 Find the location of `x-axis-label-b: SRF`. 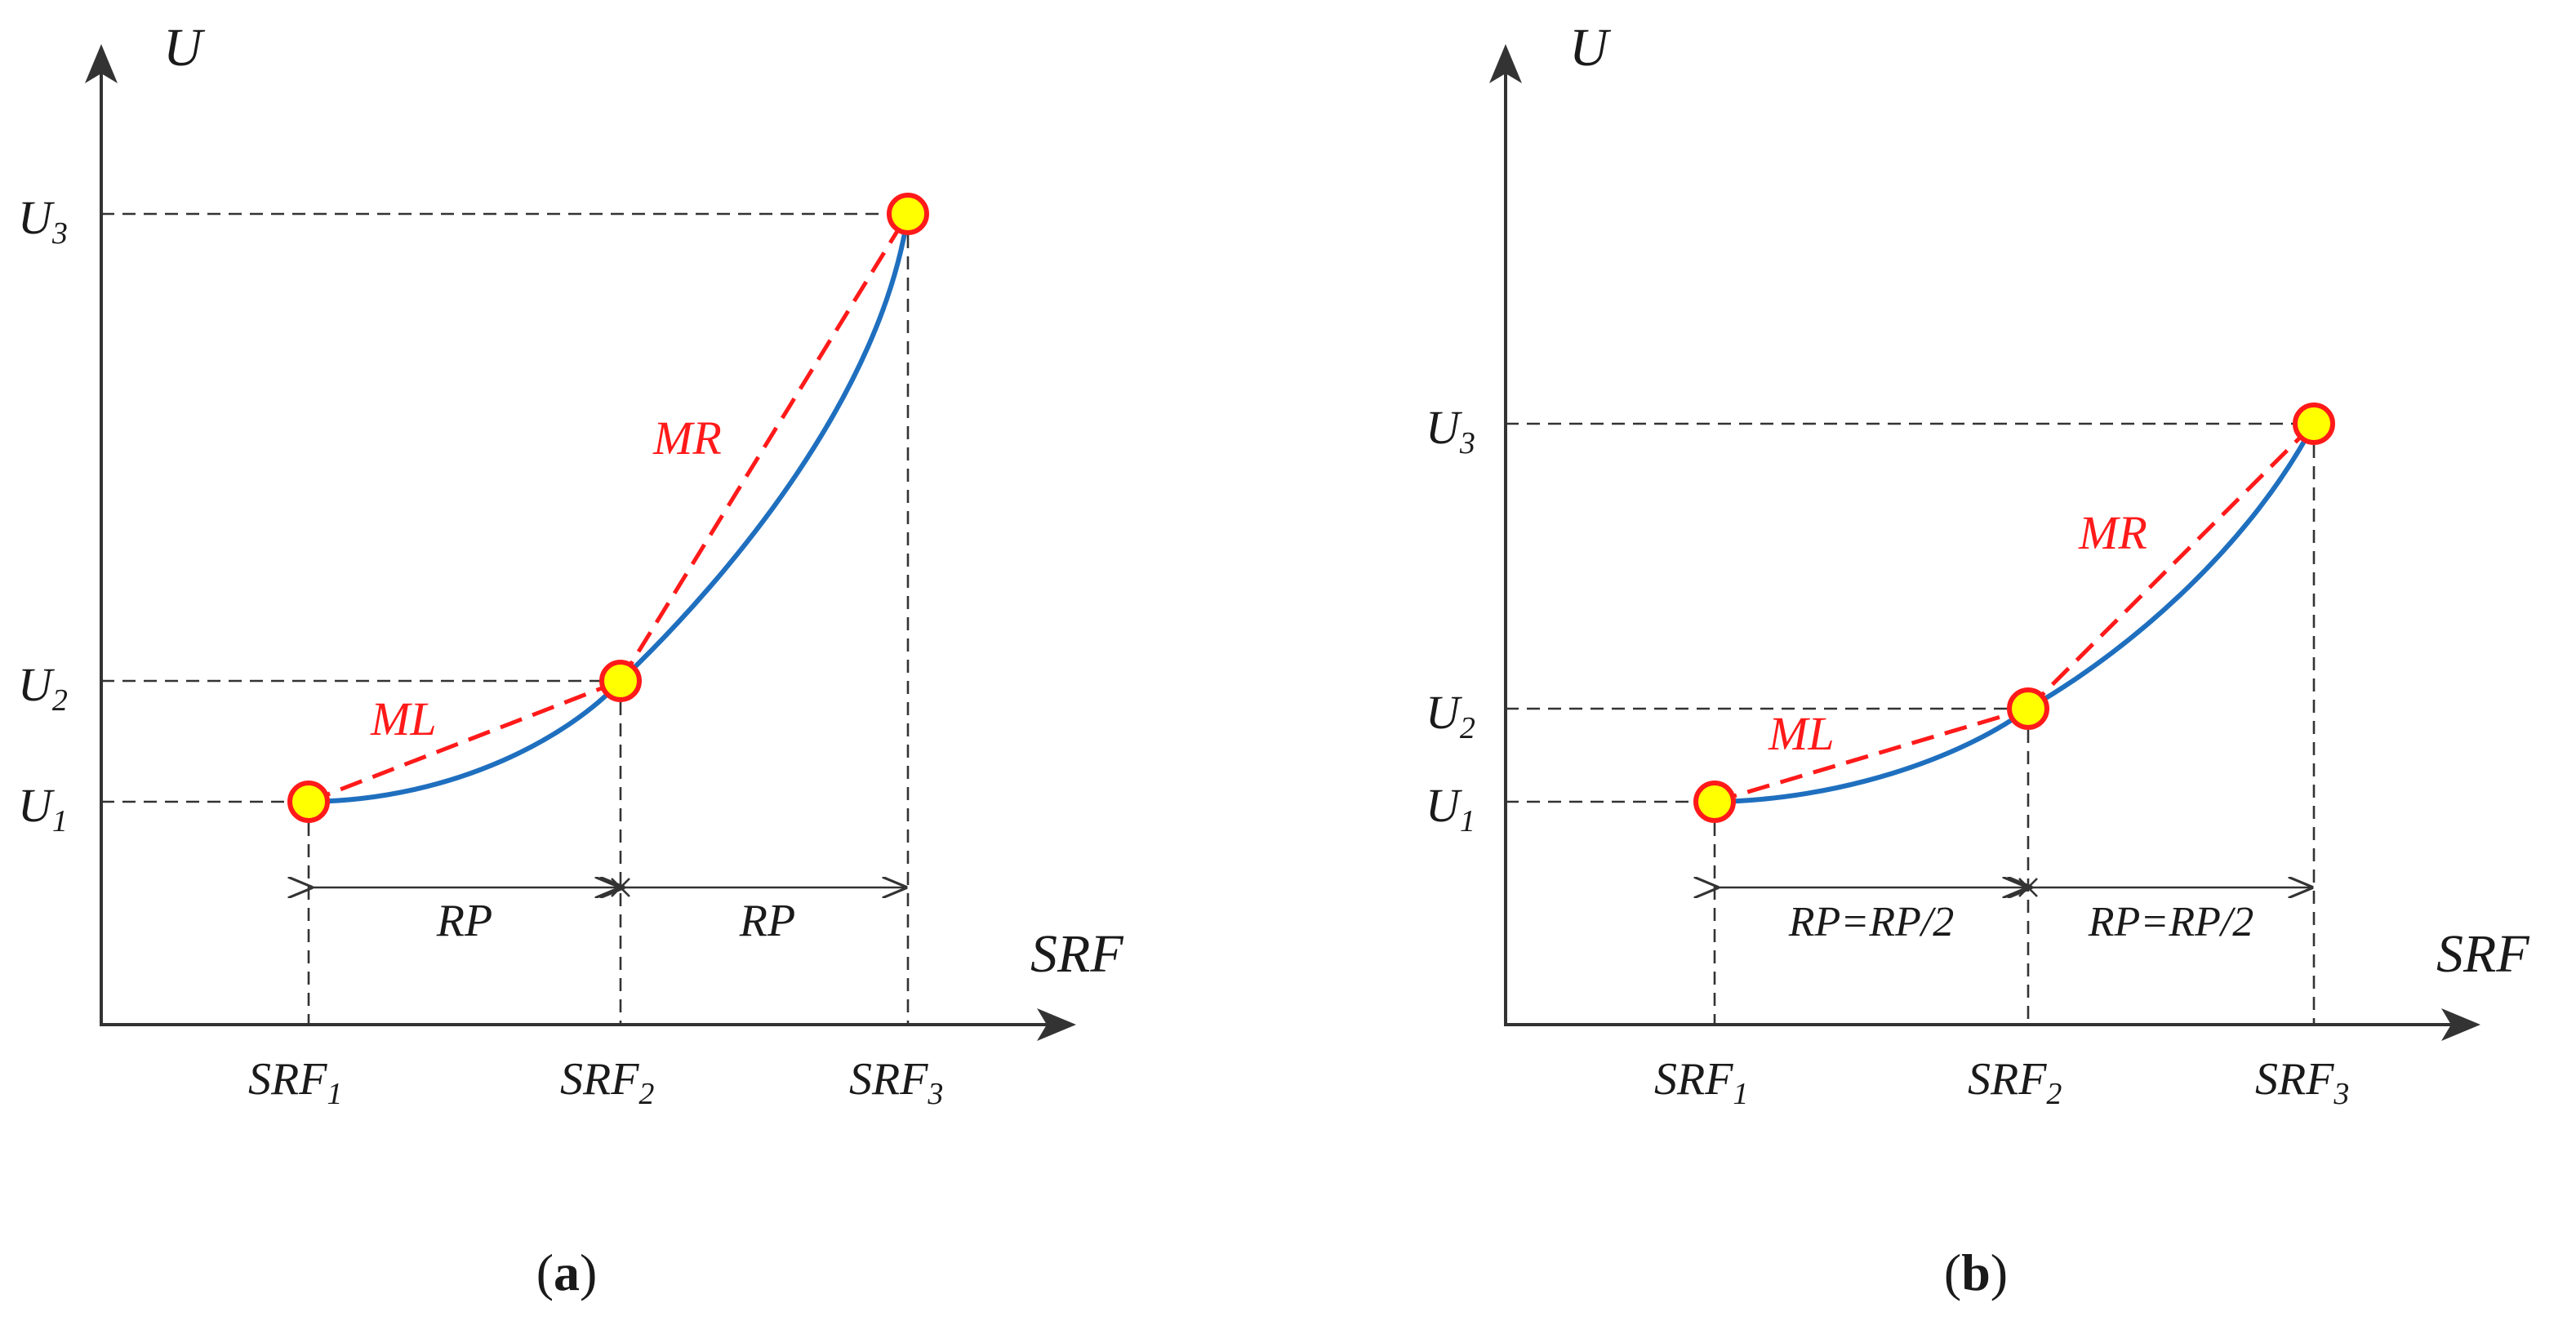

x-axis-label-b: SRF is located at coordinates (2482, 954).